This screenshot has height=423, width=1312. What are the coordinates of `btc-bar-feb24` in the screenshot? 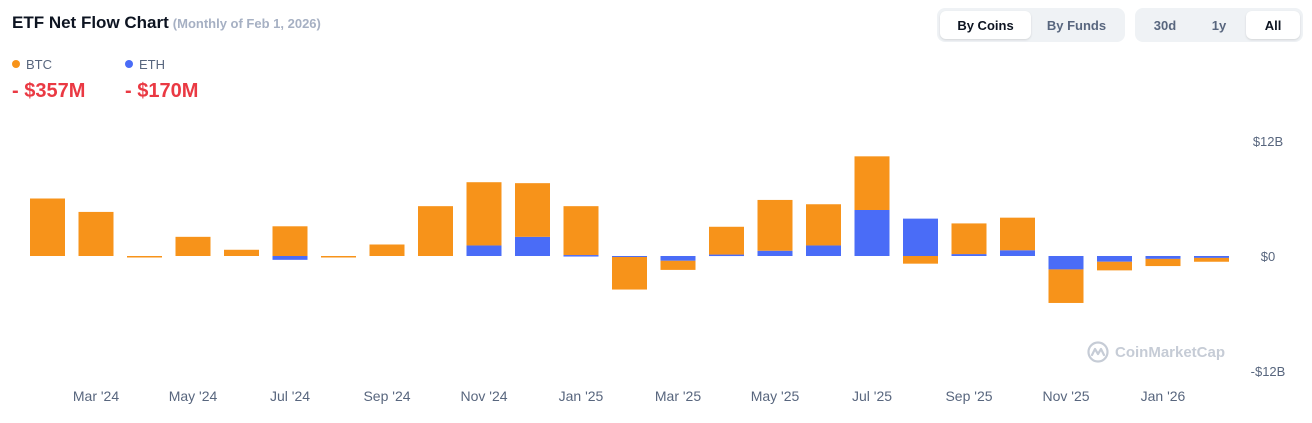 It's located at (47, 227).